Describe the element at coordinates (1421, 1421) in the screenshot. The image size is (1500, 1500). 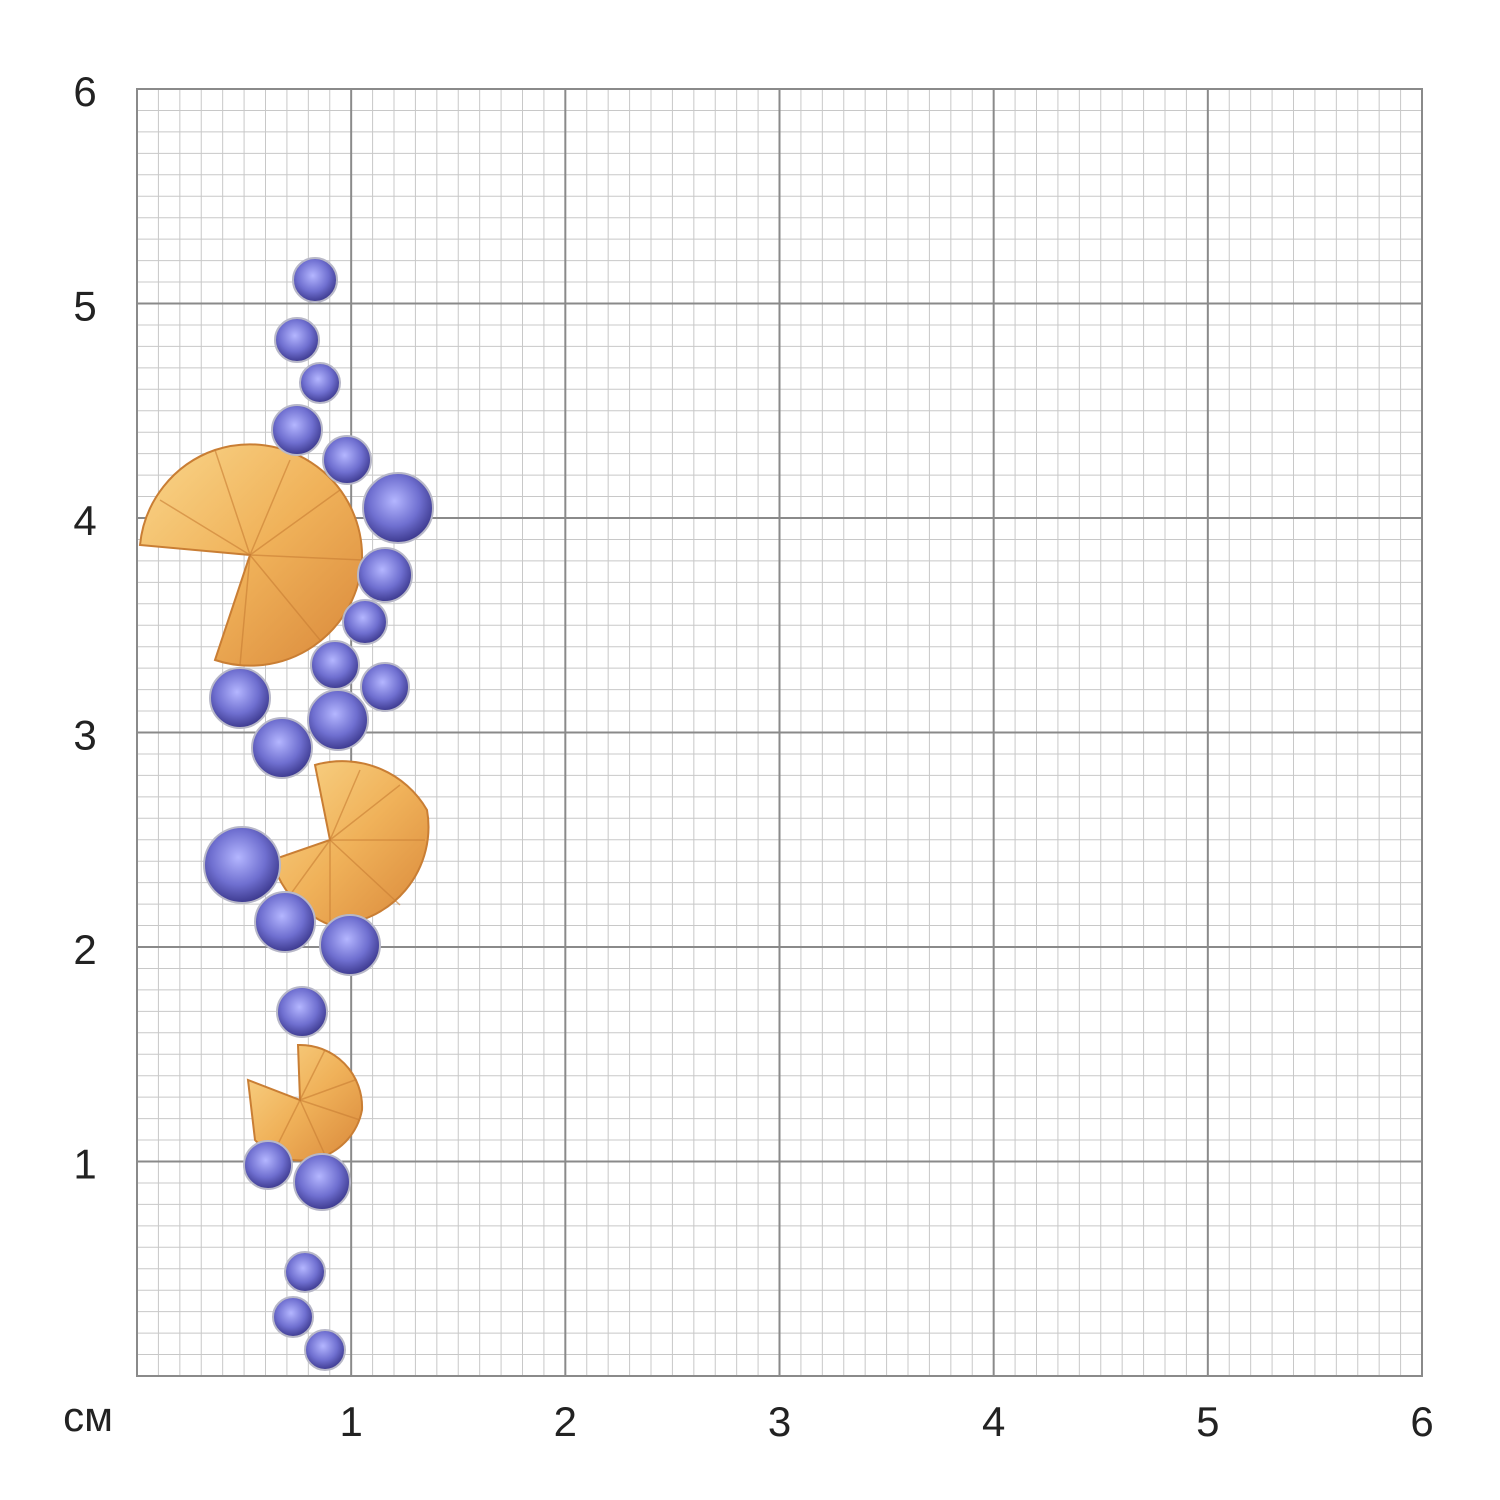
I see `x-tick-label: 6` at that location.